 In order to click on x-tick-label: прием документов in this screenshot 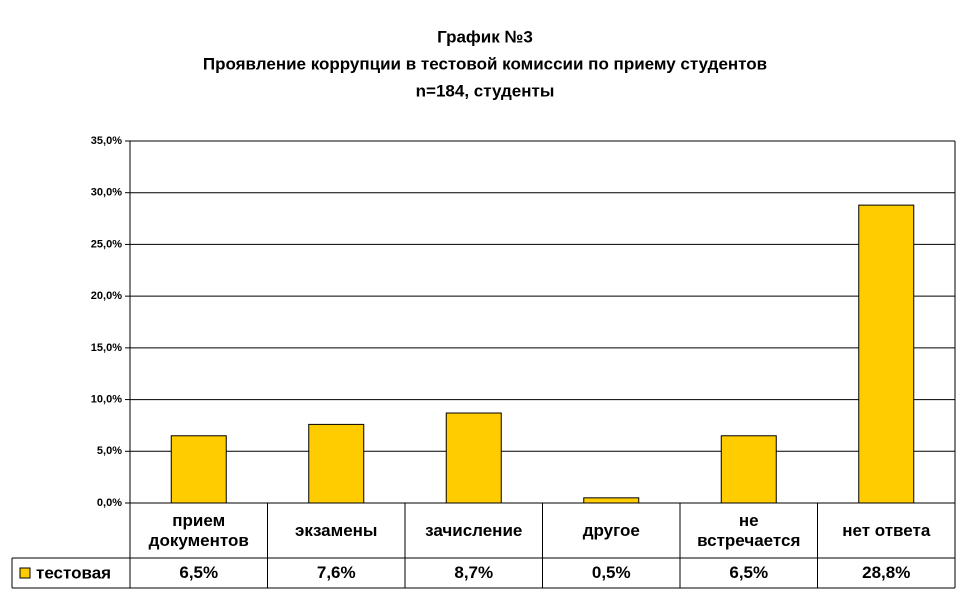, I will do `click(198, 530)`.